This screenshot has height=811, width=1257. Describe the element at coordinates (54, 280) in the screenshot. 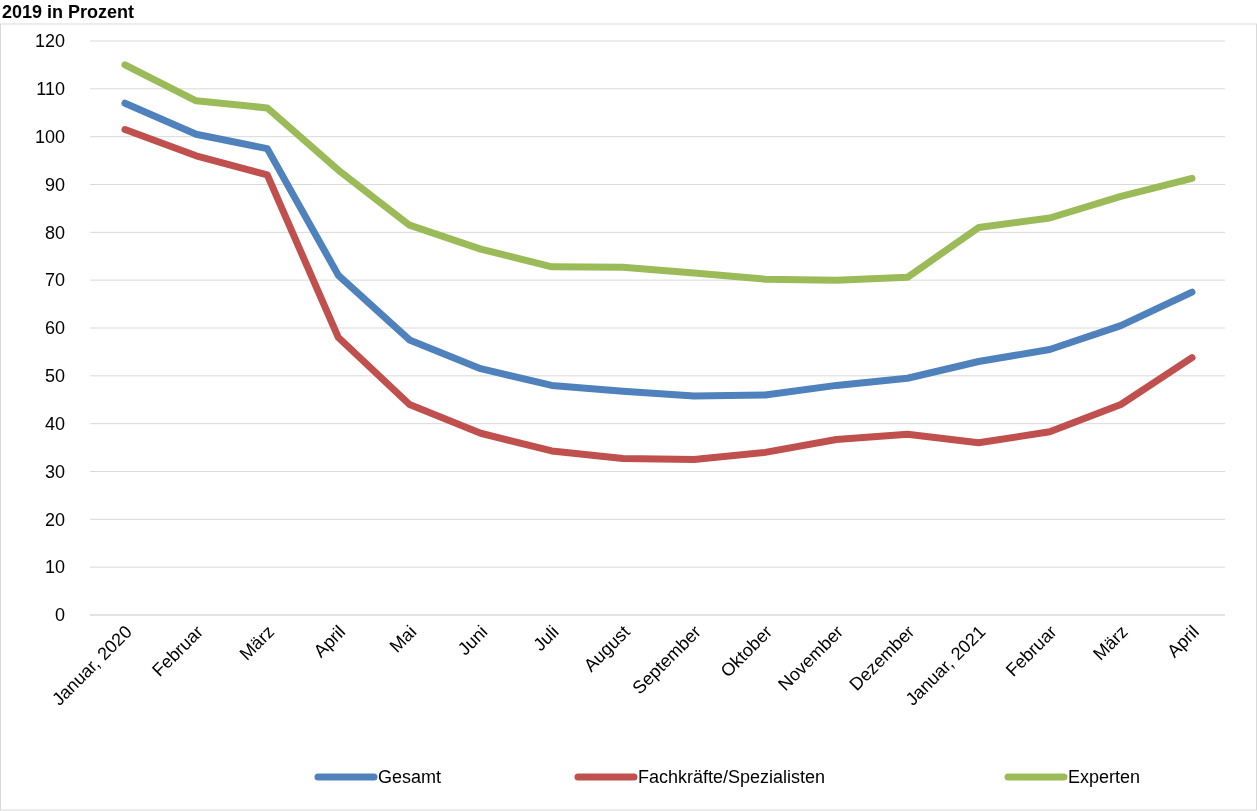

I see `y-tick-label: 70` at that location.